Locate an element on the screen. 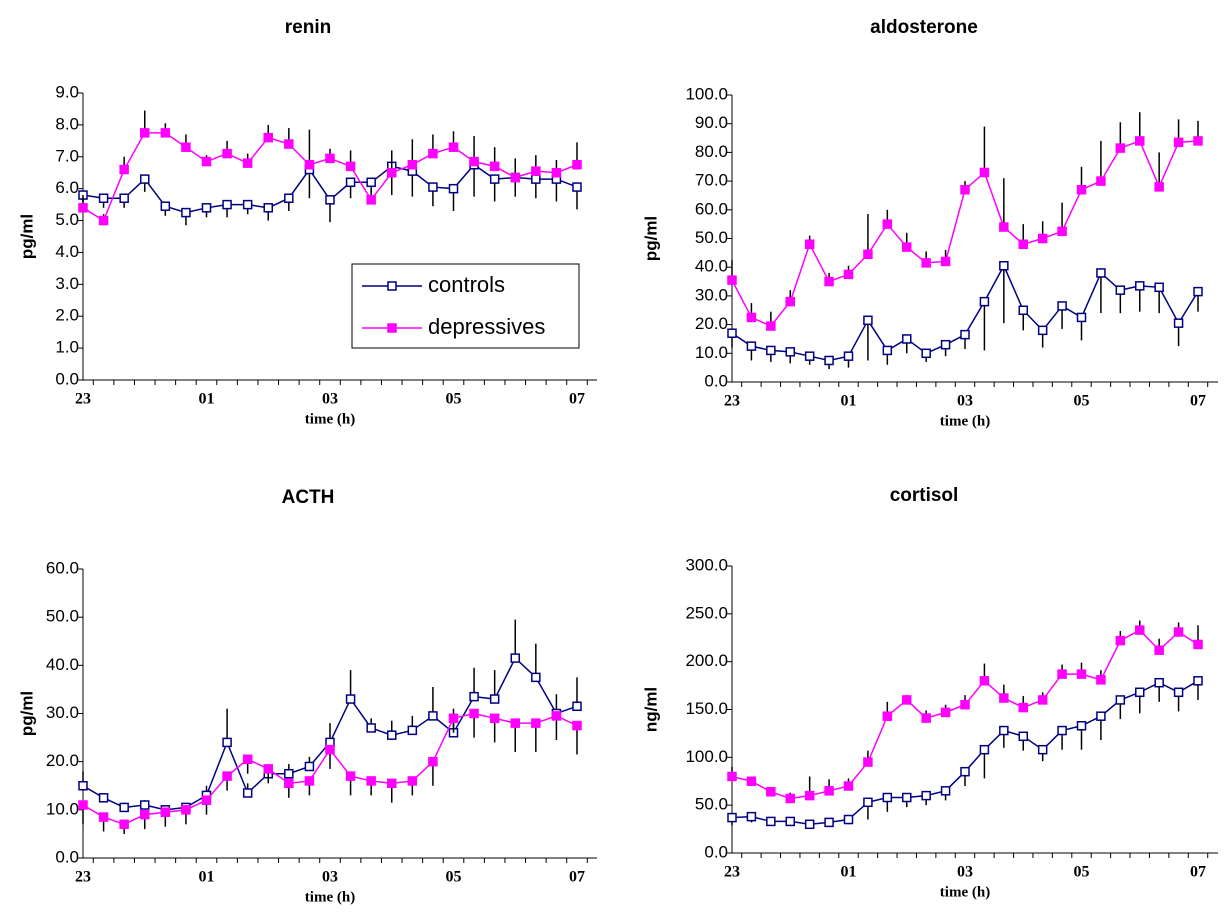  legend-marker is located at coordinates (392, 286).